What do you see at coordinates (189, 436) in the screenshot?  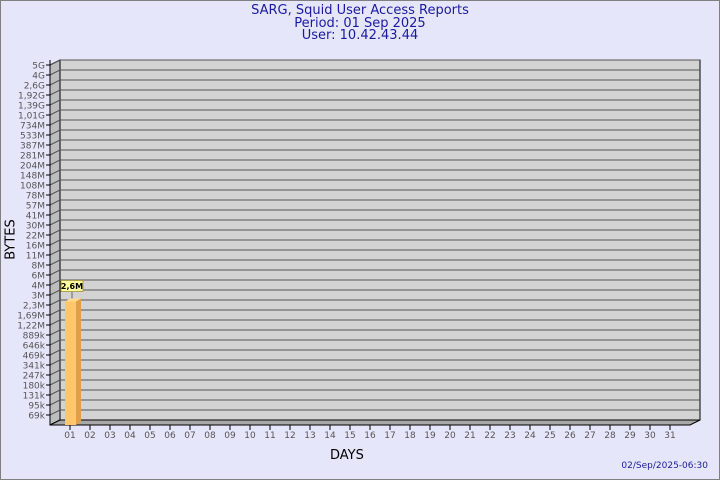 I see `x-tick-label: 07` at bounding box center [189, 436].